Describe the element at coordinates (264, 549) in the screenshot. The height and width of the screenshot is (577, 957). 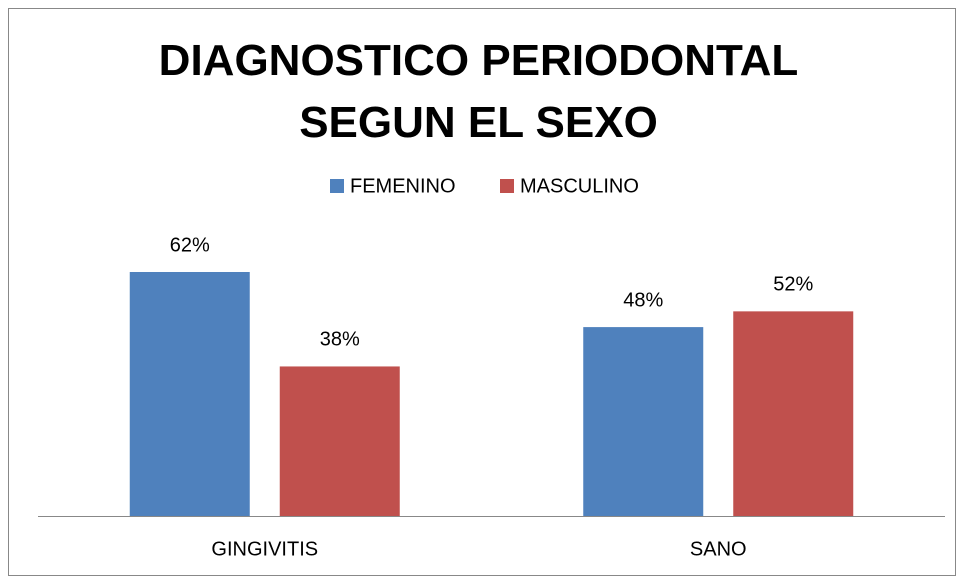
I see `x-tick-label: GINGIVITIS` at that location.